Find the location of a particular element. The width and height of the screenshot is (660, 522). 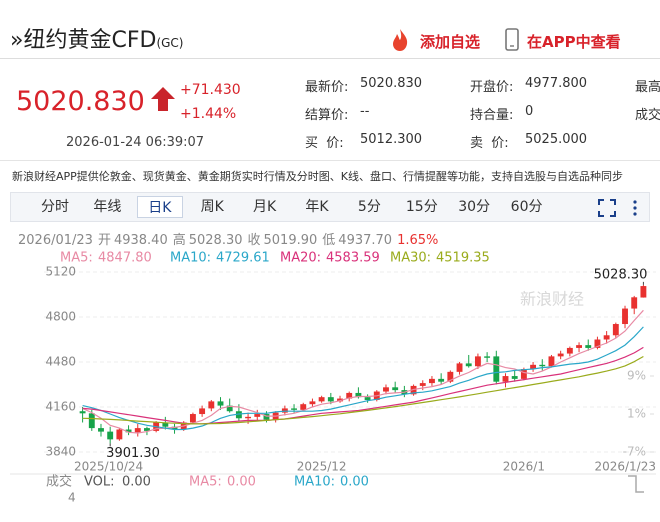

field-label: 结算价: is located at coordinates (327, 115).